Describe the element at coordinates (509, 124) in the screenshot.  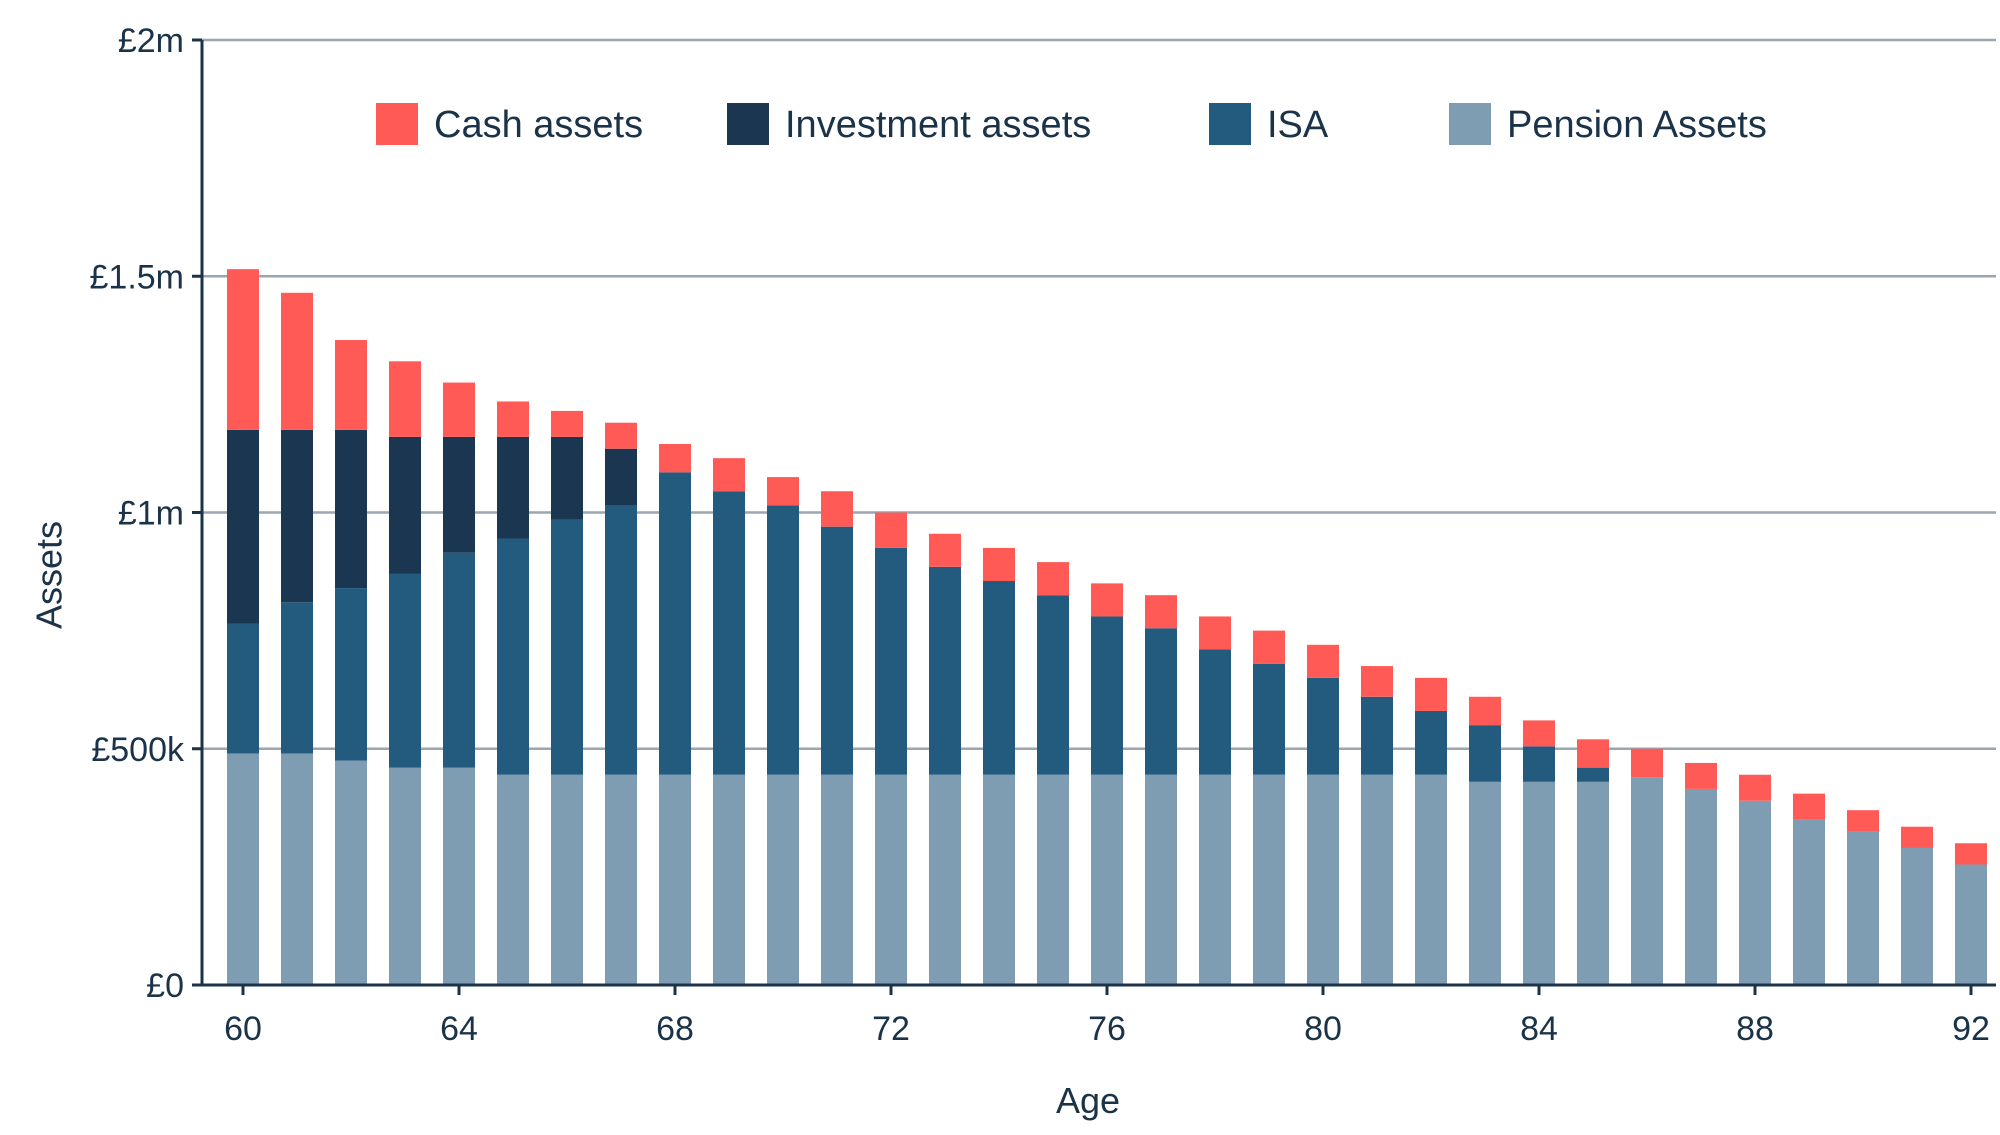
I see `legend-item-cash-assets: Cash assets` at that location.